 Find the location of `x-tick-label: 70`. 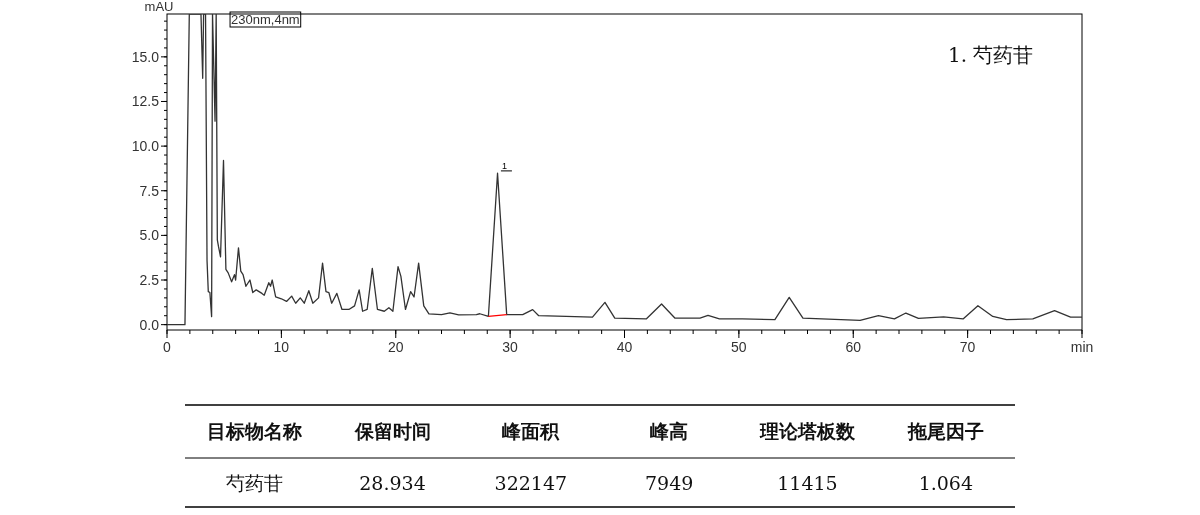

x-tick-label: 70 is located at coordinates (967, 347).